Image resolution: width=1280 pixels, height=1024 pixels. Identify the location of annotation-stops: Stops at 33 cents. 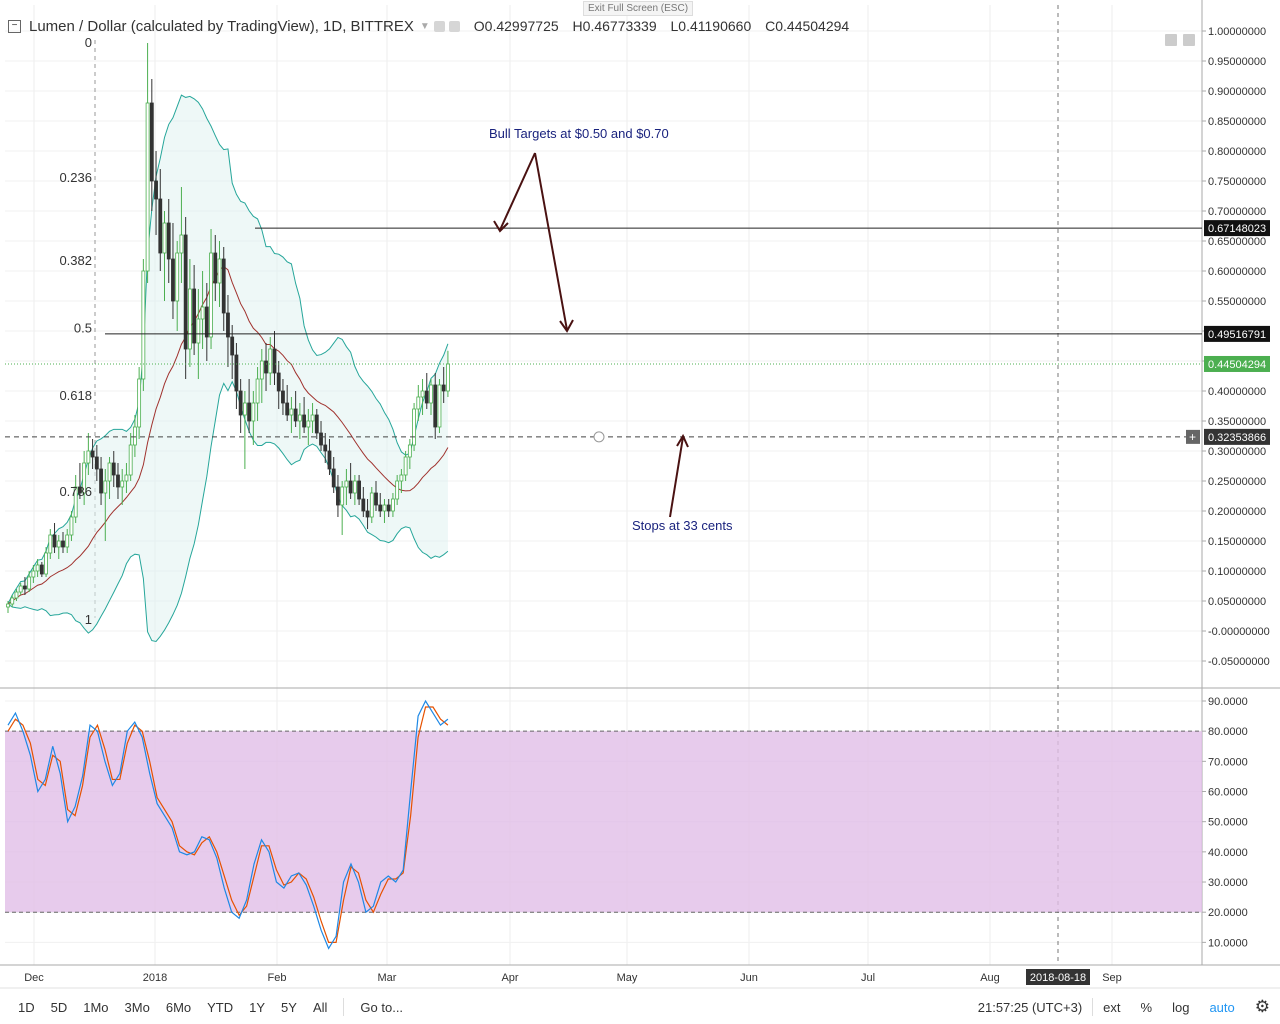
(682, 525).